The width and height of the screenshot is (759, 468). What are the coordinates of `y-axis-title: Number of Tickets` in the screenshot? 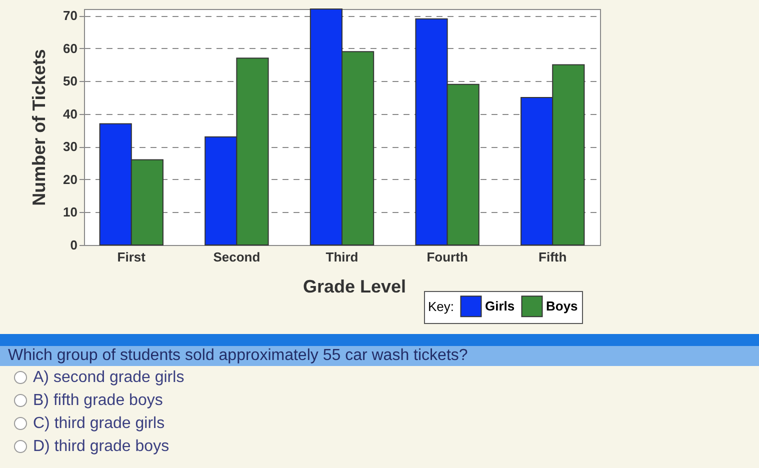 It's located at (39, 127).